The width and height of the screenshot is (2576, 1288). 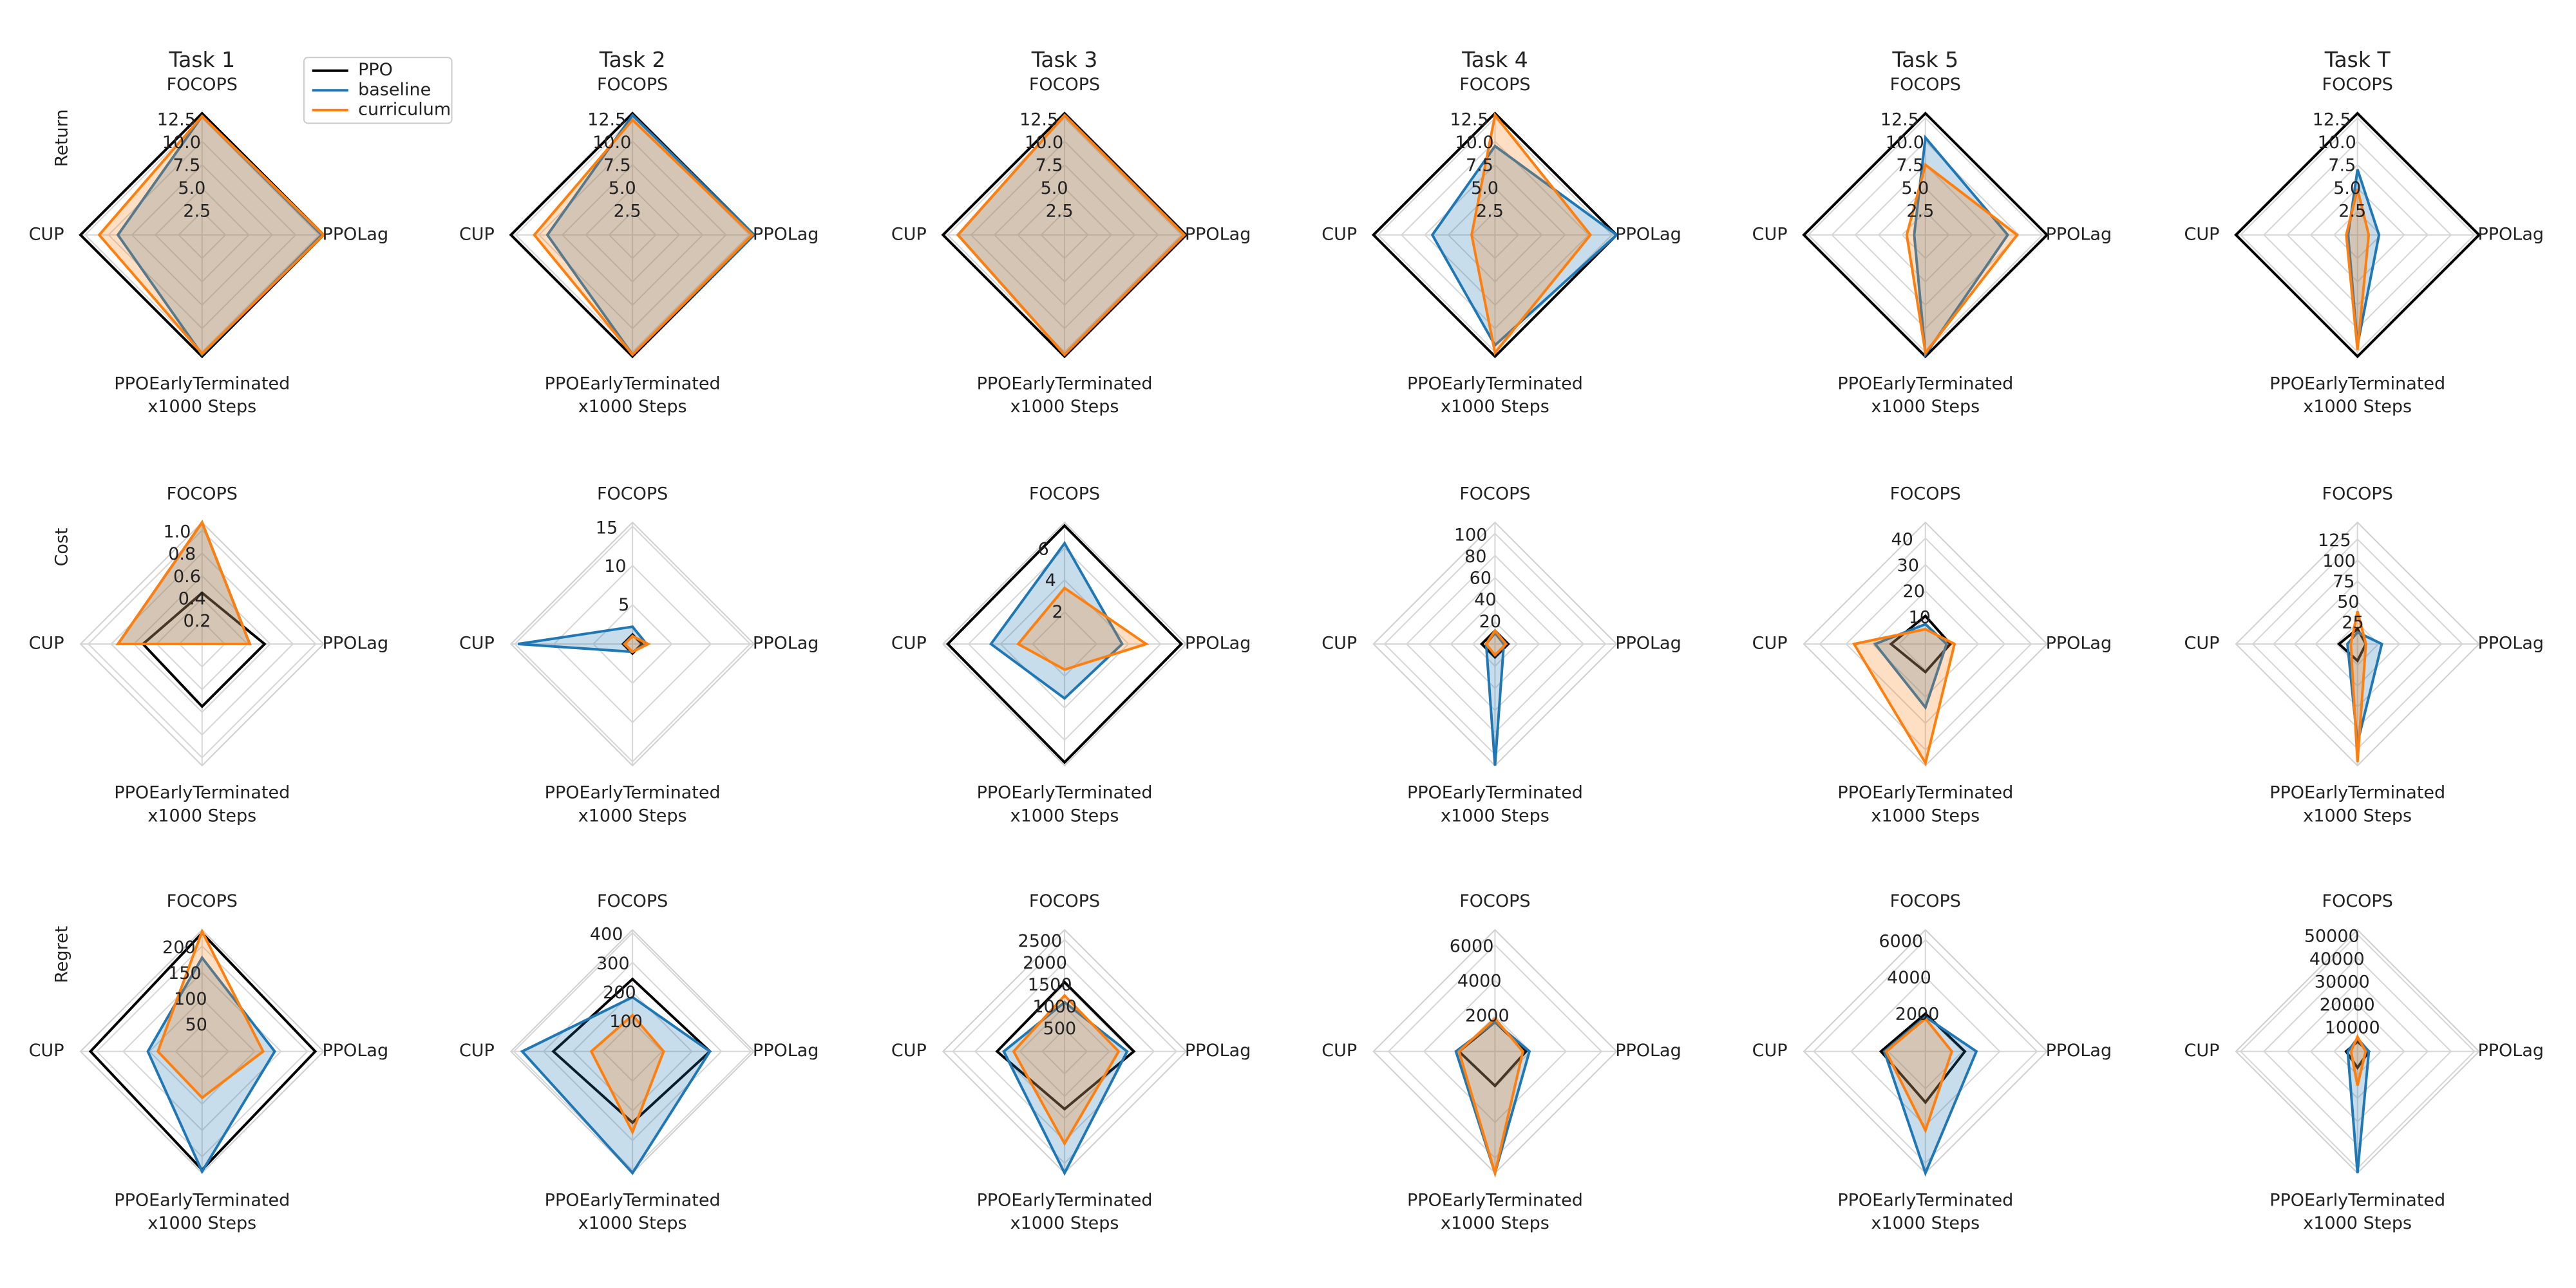 What do you see at coordinates (2342, 982) in the screenshot?
I see `r-tick-label: 30000` at bounding box center [2342, 982].